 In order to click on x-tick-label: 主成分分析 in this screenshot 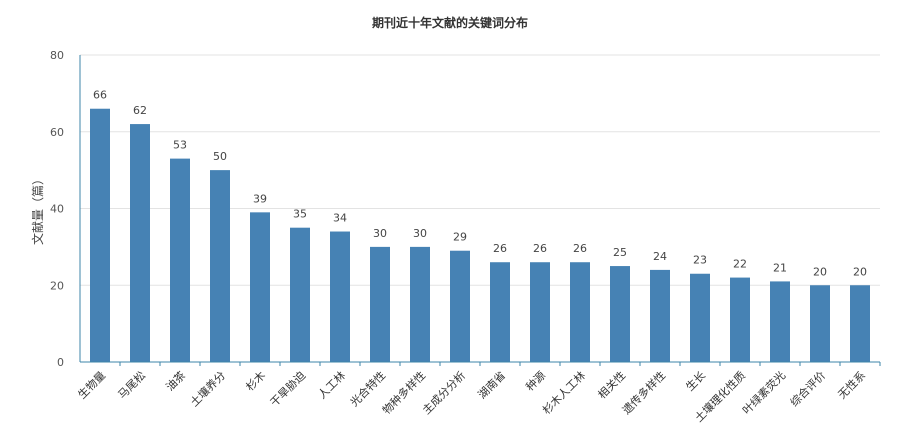, I will do `click(443, 392)`.